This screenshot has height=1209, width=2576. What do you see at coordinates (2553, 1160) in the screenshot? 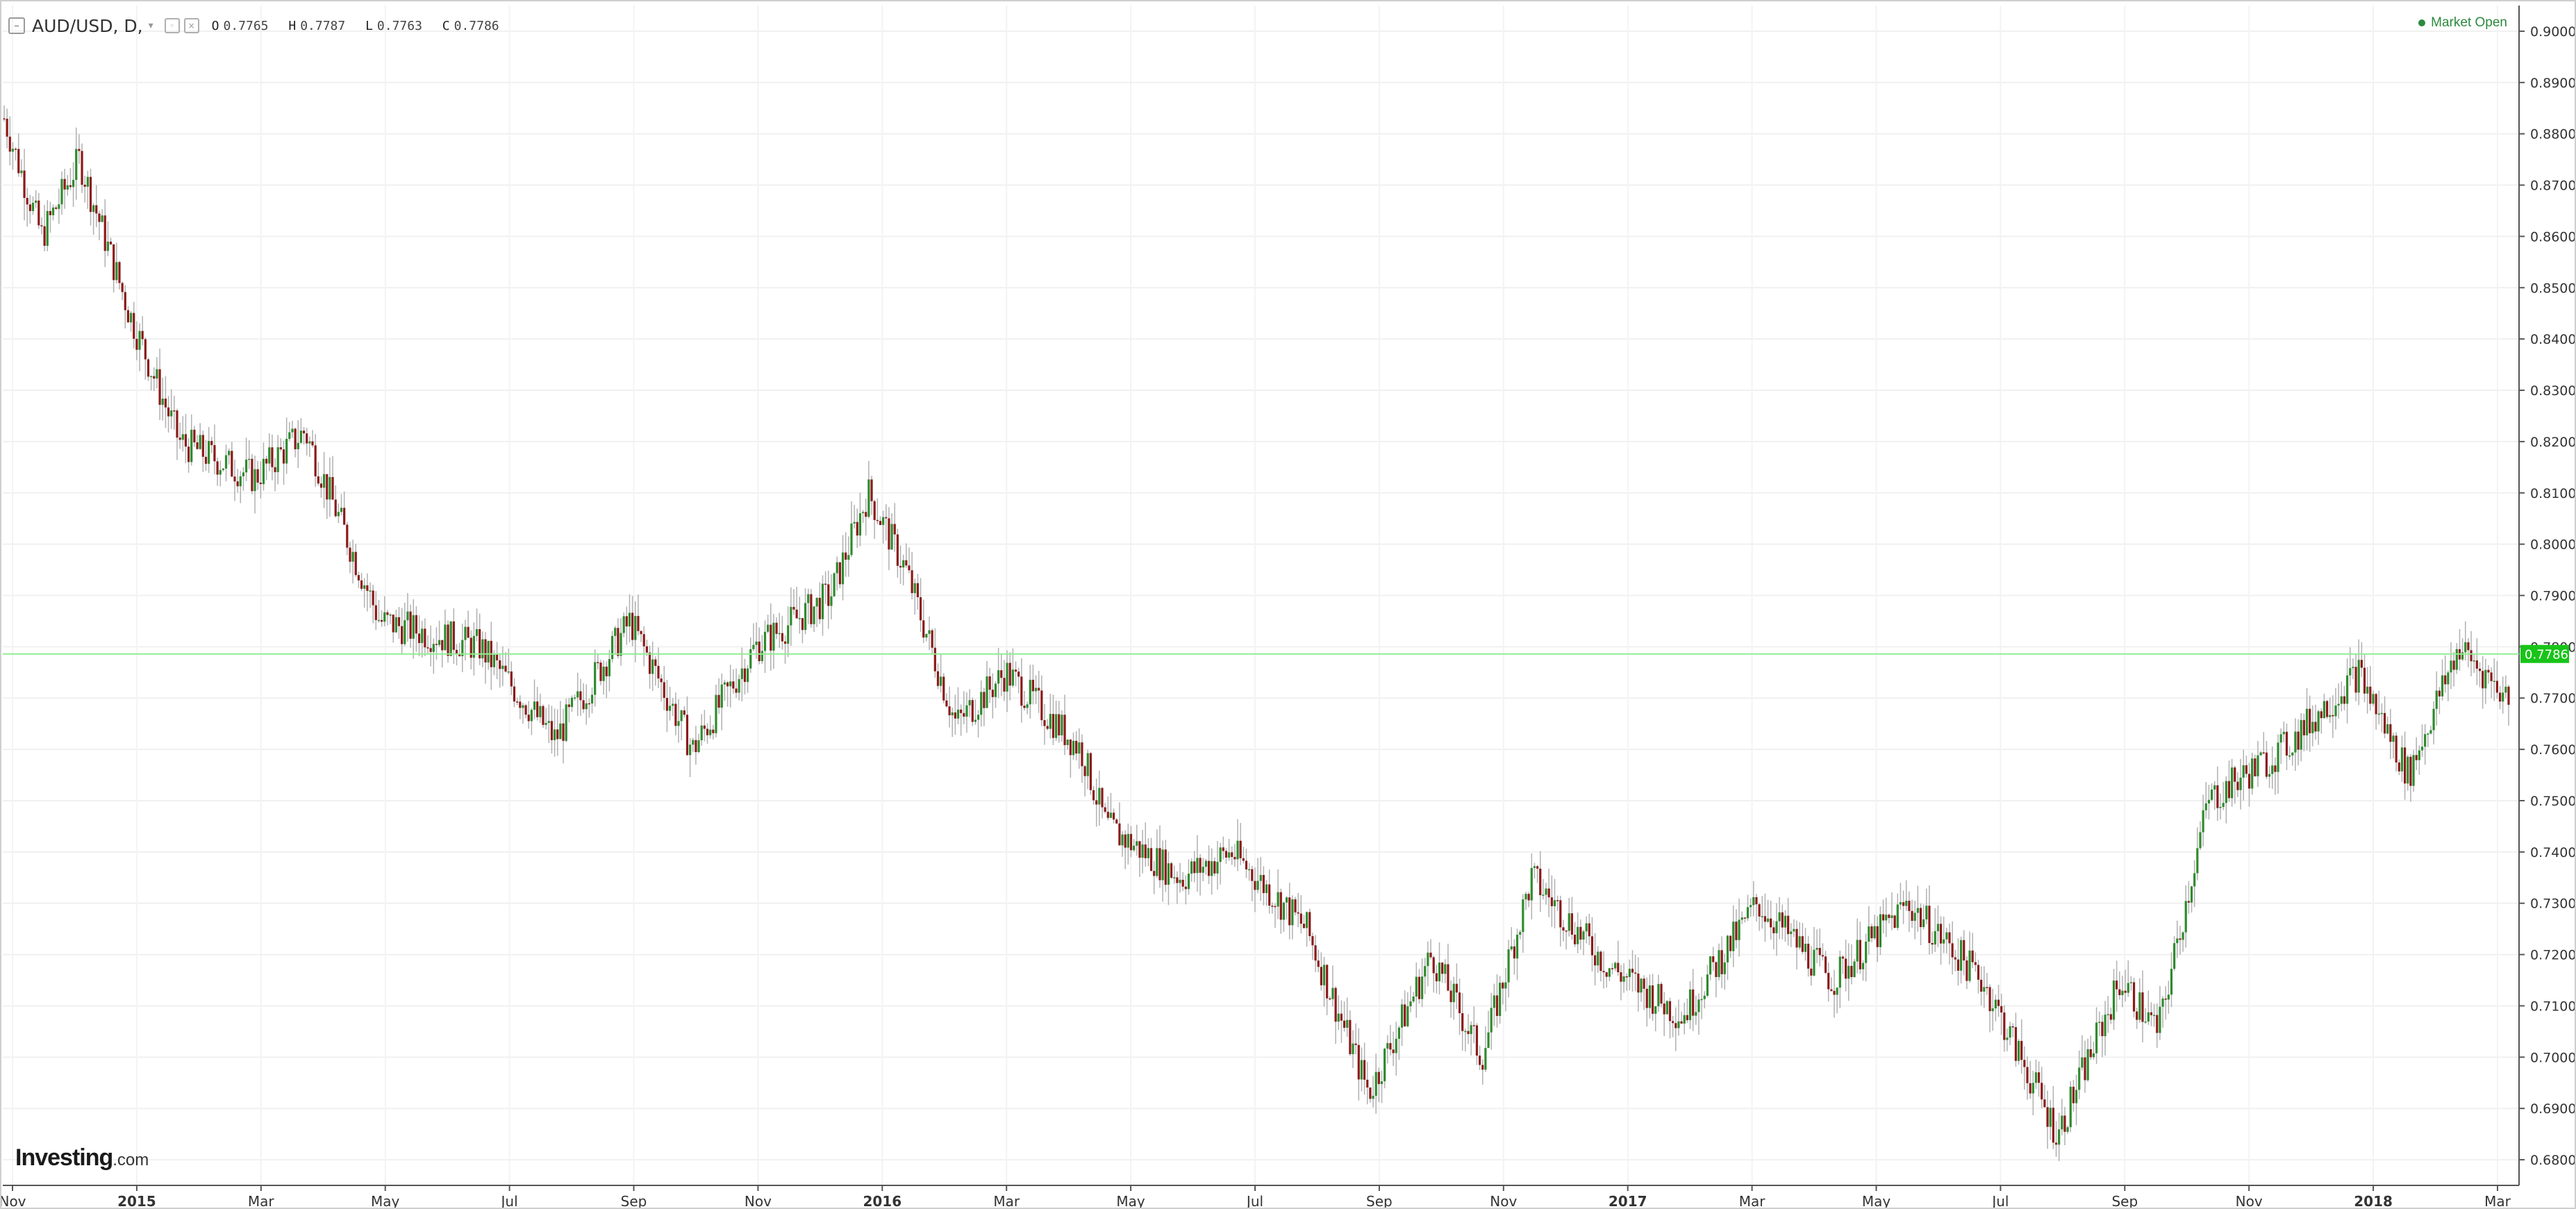
I see `y-tick-label: 0.6800` at bounding box center [2553, 1160].